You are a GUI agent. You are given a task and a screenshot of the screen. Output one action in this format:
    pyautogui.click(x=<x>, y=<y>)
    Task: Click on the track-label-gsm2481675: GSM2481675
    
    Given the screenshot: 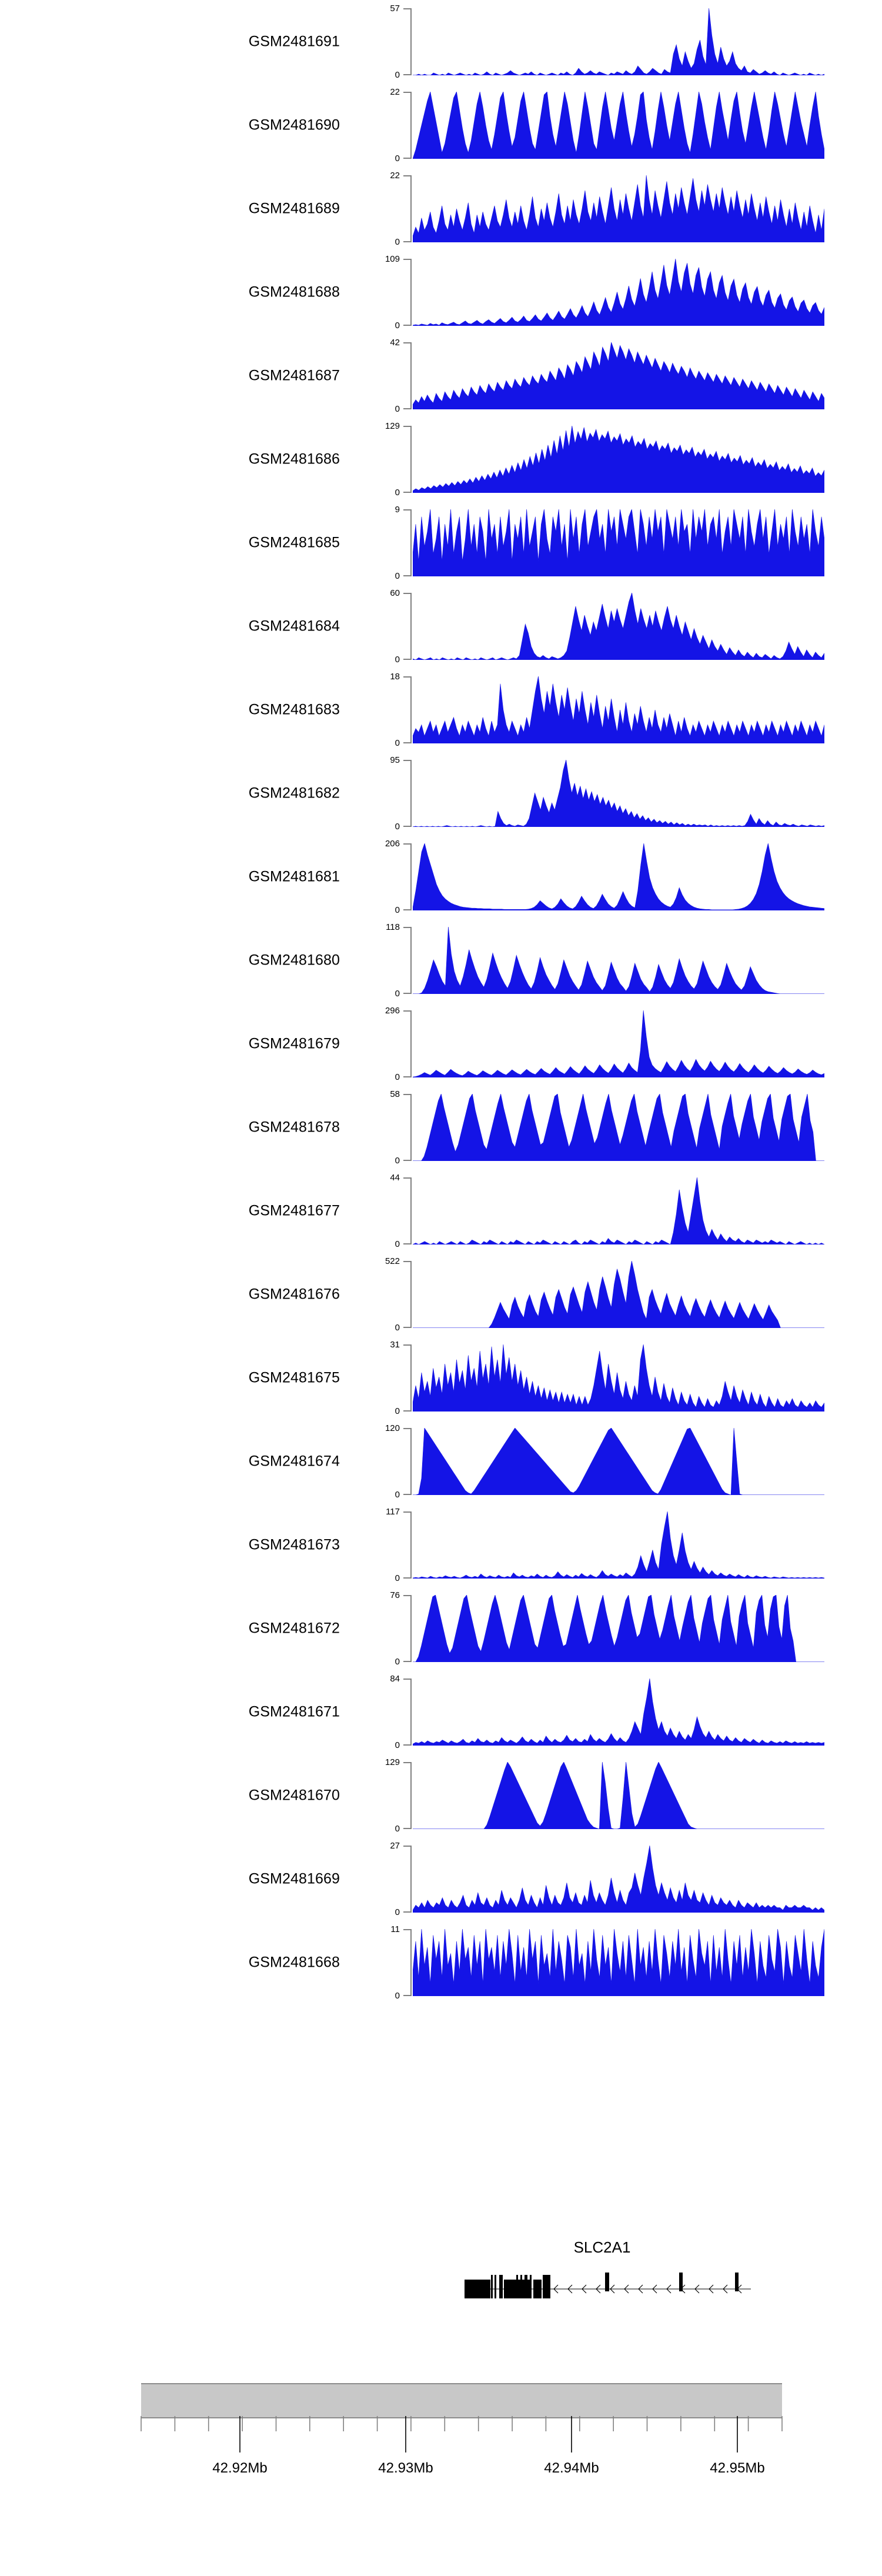 What is the action you would take?
    pyautogui.click(x=294, y=1377)
    